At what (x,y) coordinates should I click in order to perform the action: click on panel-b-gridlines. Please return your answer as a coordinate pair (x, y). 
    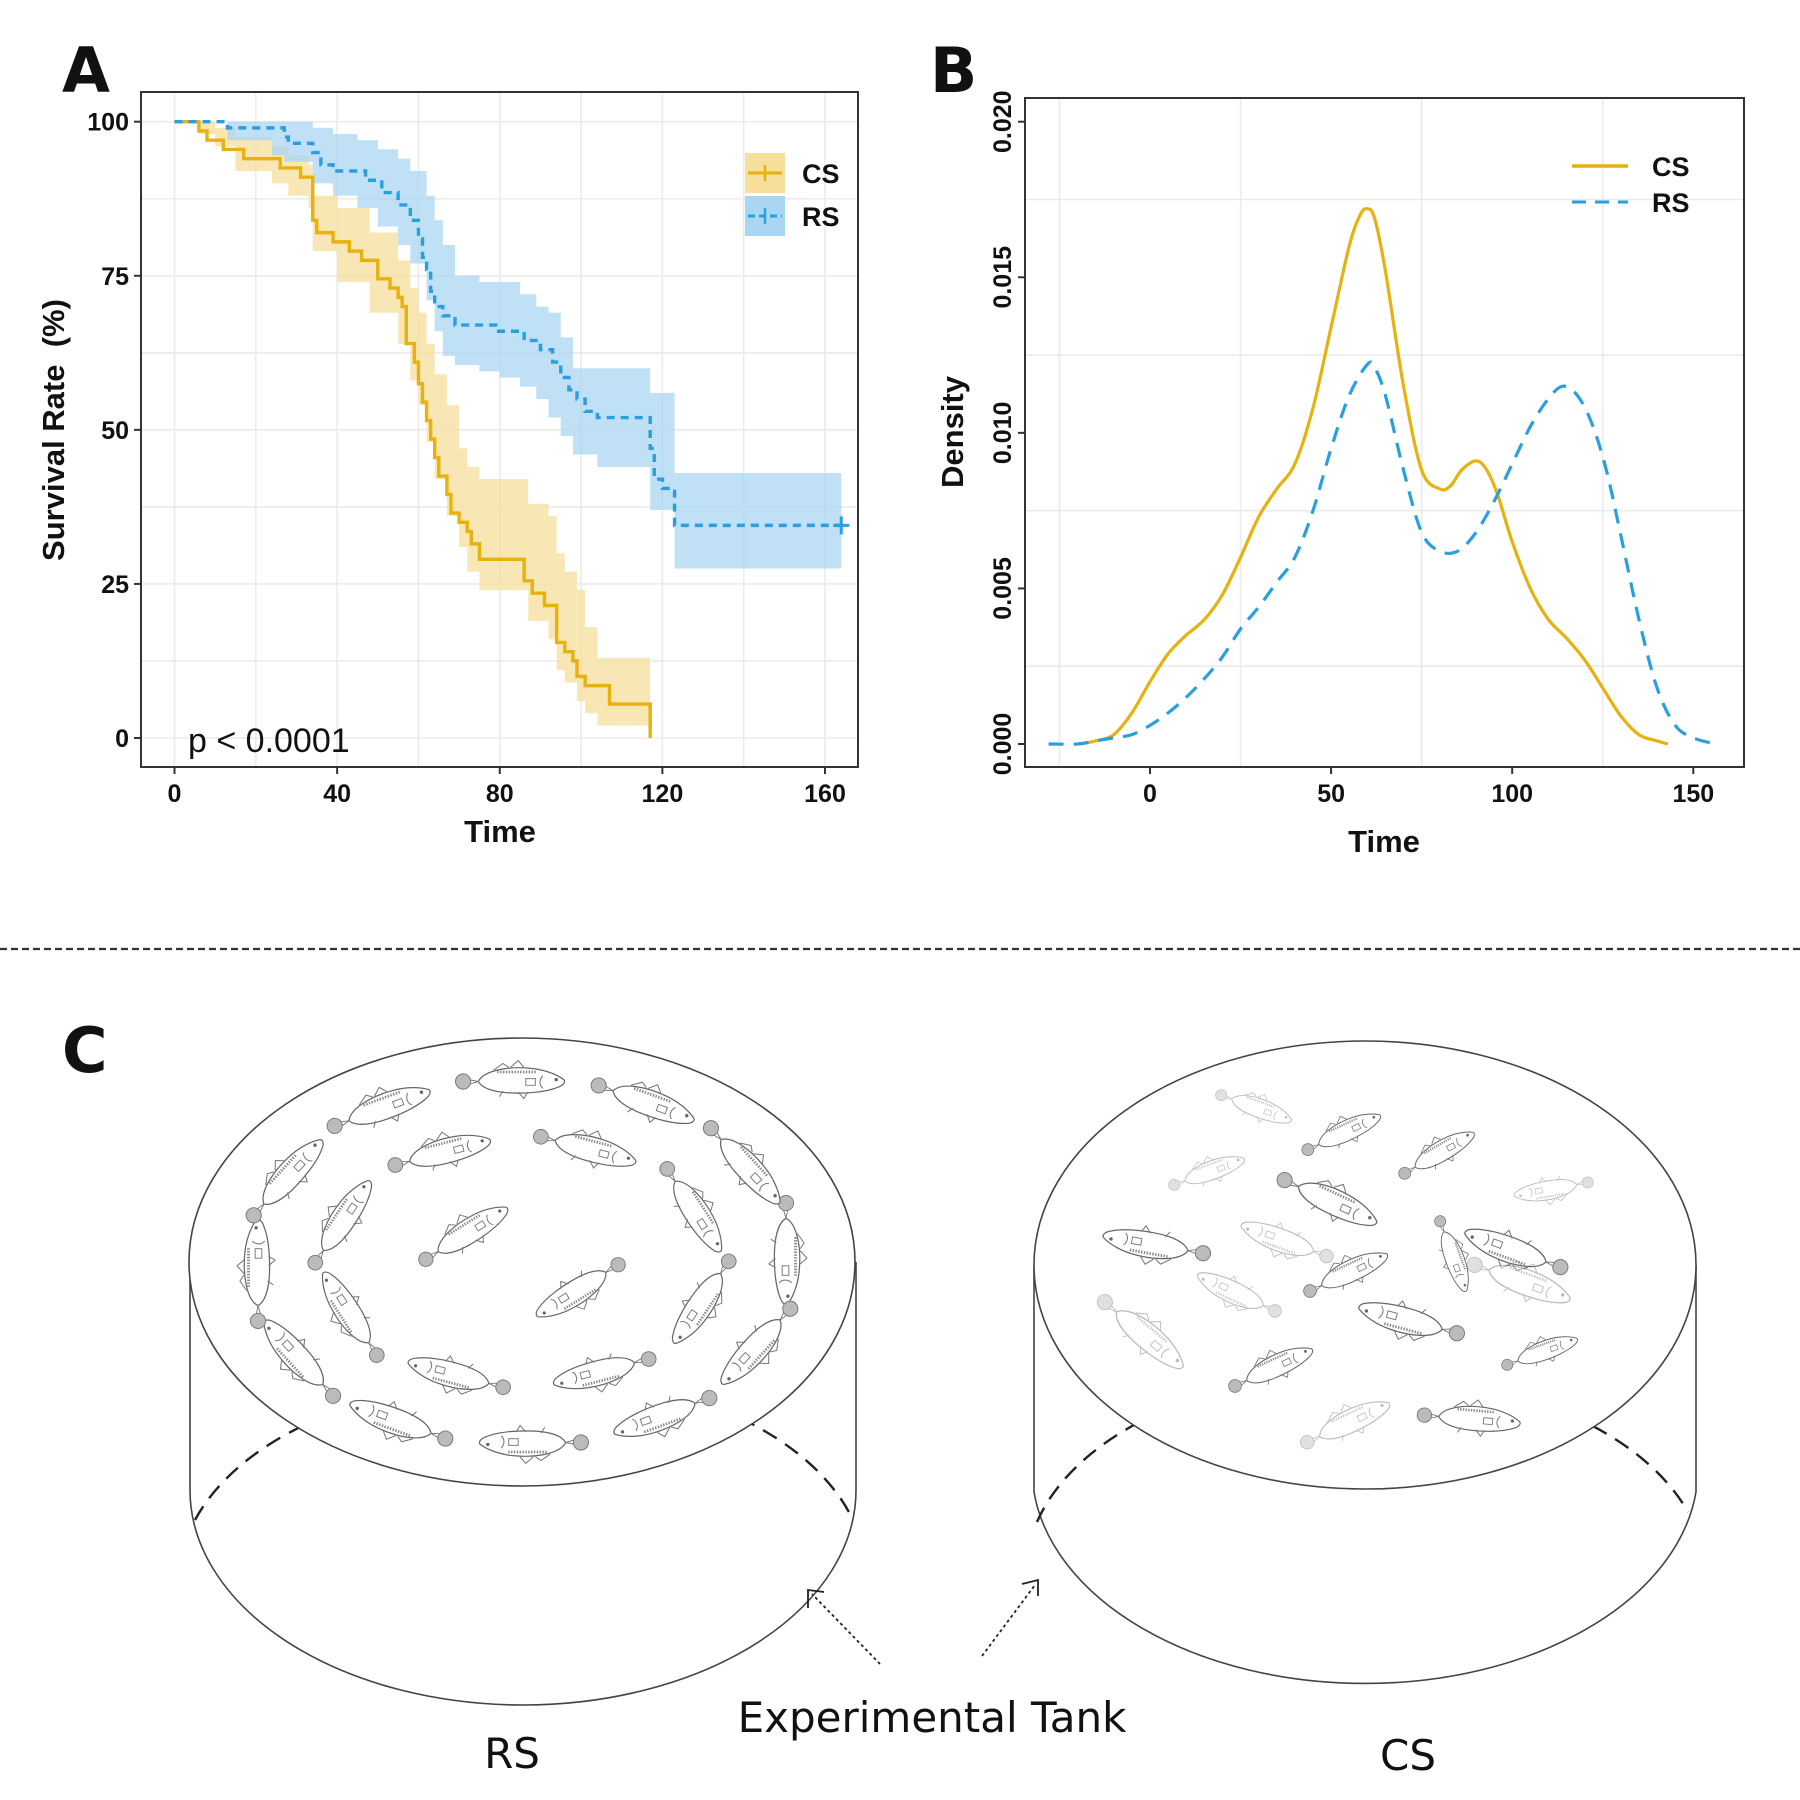
    Looking at the image, I should click on (1384, 432).